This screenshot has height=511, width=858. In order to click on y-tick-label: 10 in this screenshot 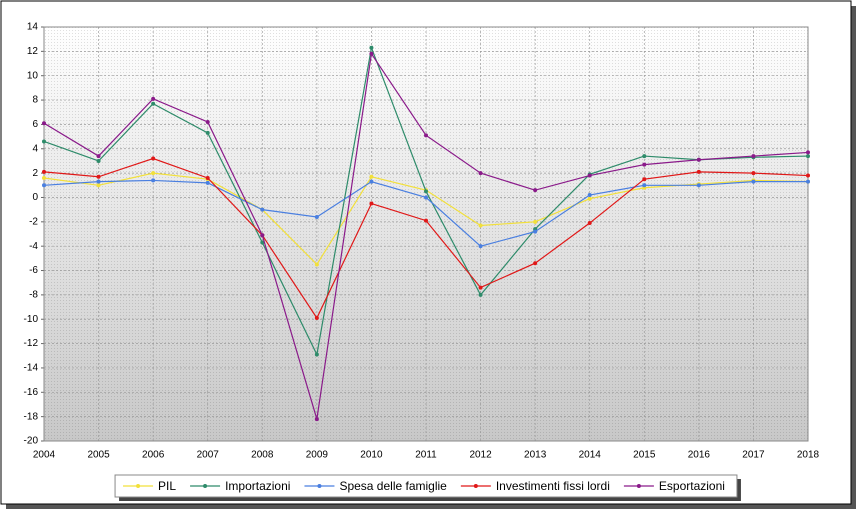, I will do `click(33, 75)`.